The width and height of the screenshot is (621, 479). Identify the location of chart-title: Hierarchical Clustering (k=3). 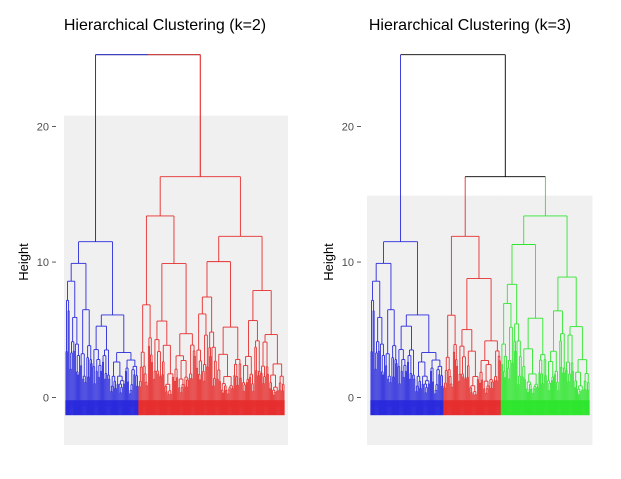
(470, 25).